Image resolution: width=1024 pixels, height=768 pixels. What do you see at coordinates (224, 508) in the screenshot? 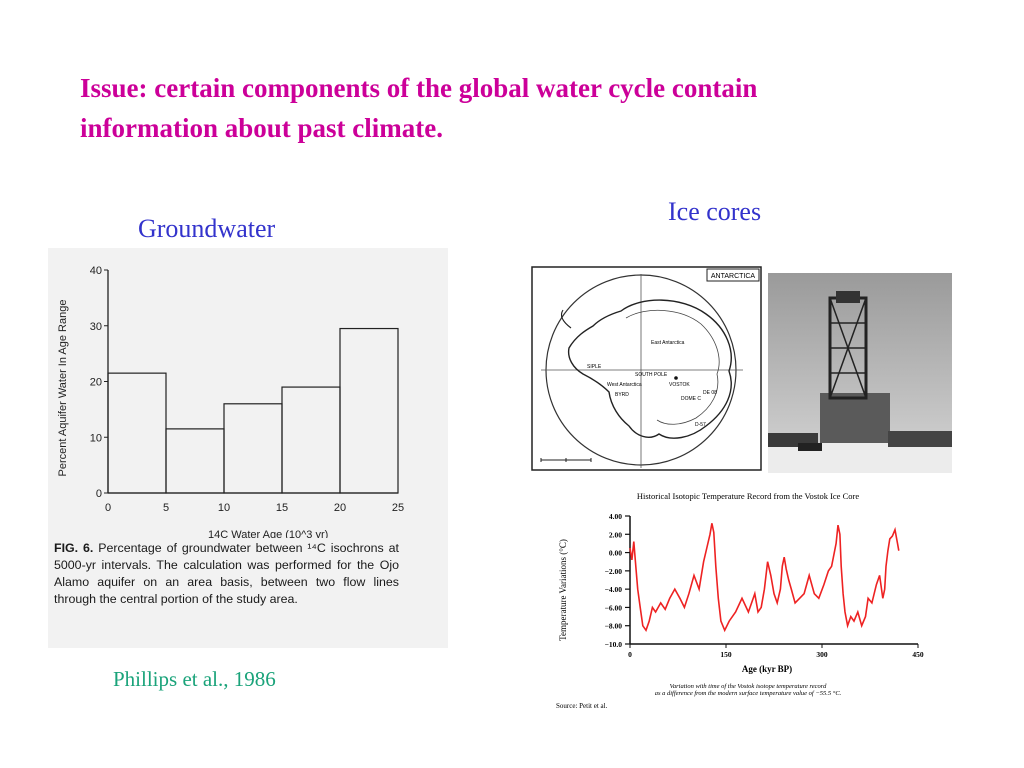
I see `gw-x-tick-label: 10` at bounding box center [224, 508].